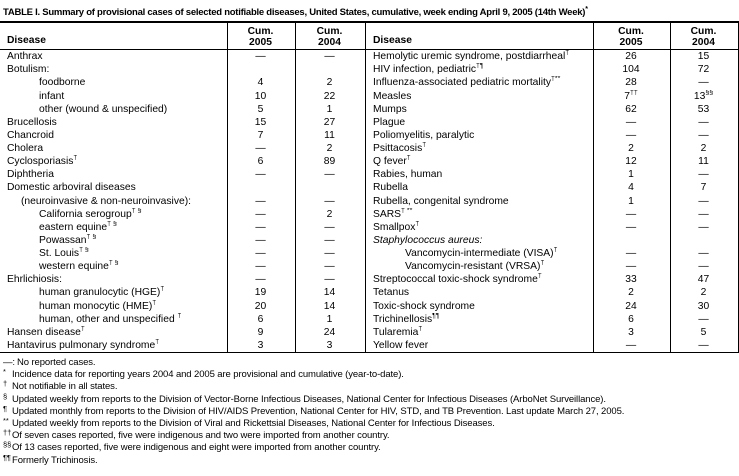 This screenshot has height=476, width=739. I want to click on column-header-year-label: 2004, so click(703, 42).